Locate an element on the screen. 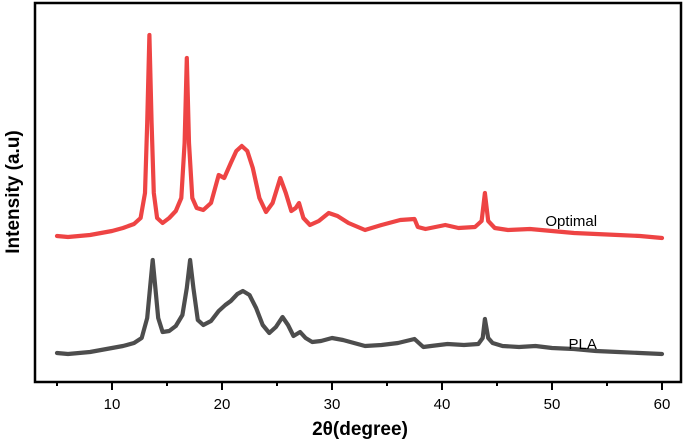 The width and height of the screenshot is (685, 439). x-axis-title: 2θ(degree) is located at coordinates (360, 429).